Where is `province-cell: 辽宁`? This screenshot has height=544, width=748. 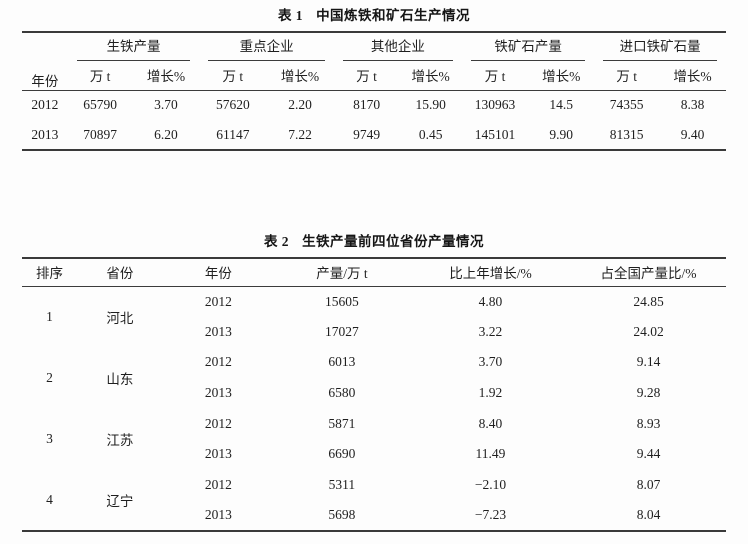 province-cell: 辽宁 is located at coordinates (120, 501).